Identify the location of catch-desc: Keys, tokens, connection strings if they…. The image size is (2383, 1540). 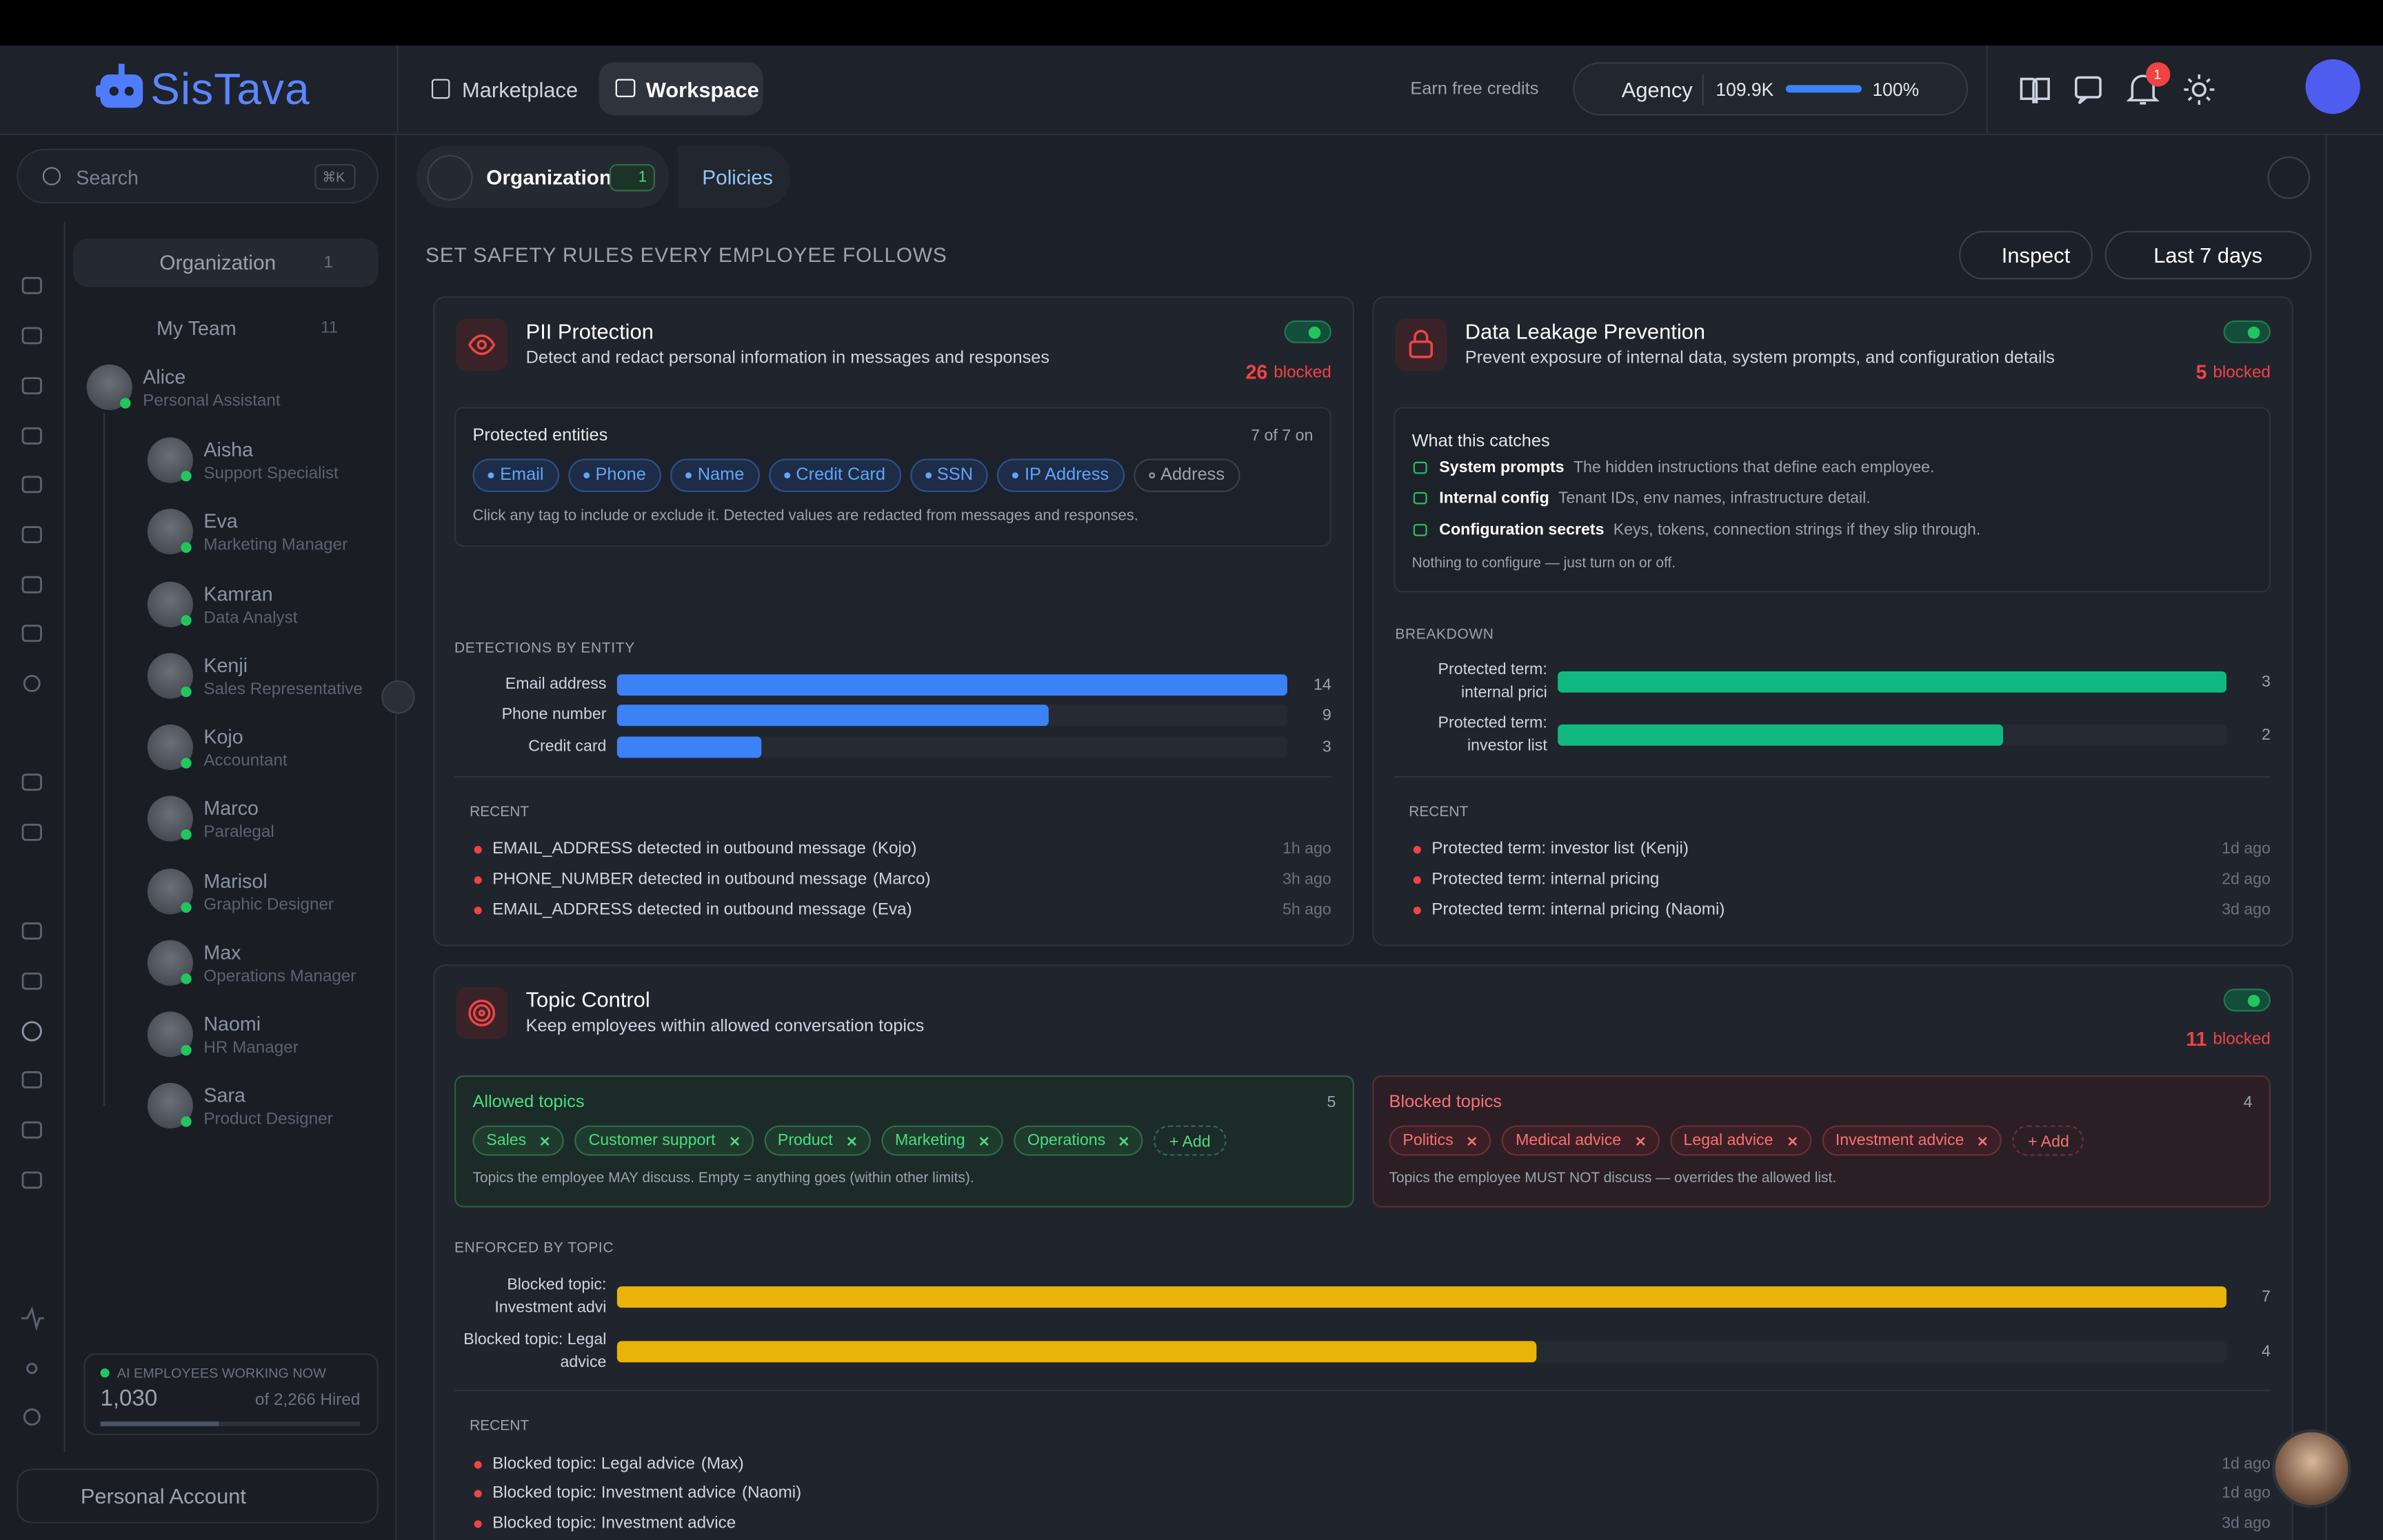
(1797, 530).